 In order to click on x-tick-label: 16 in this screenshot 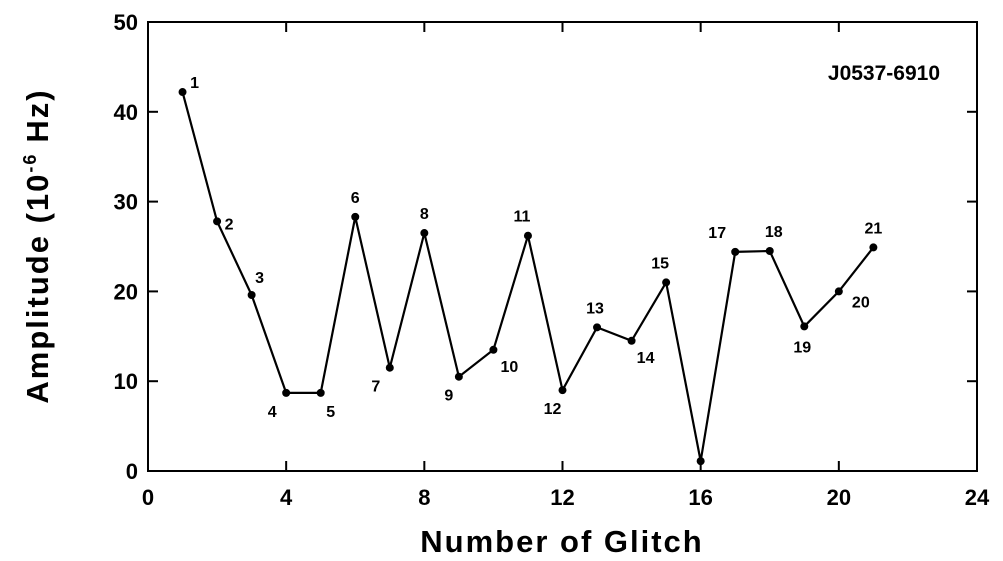, I will do `click(700, 497)`.